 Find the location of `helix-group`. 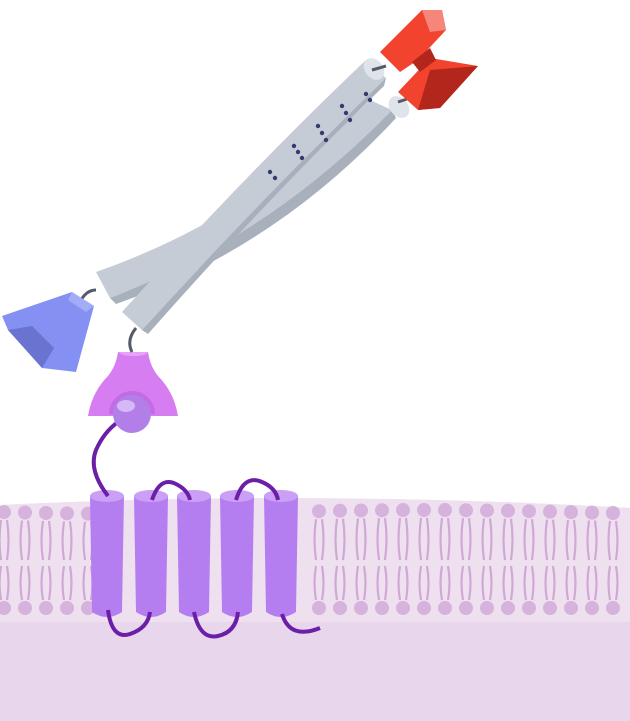

helix-group is located at coordinates (194, 553).